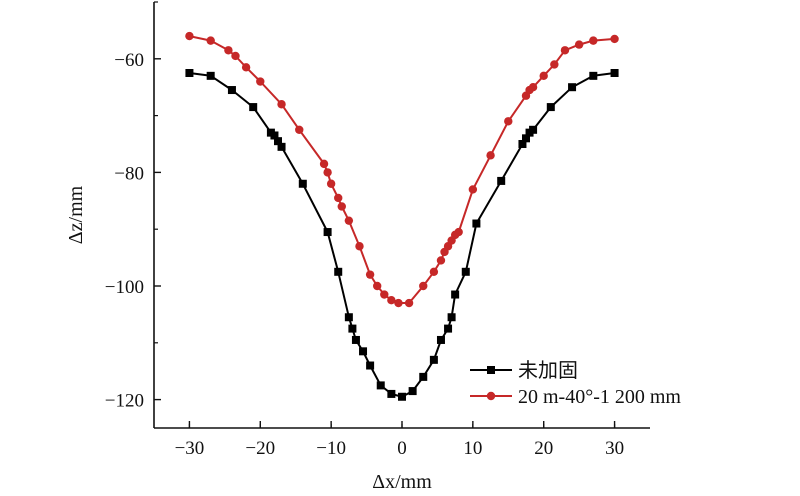 This screenshot has width=800, height=496. Describe the element at coordinates (76, 214) in the screenshot. I see `y-axis-title: Δz/mm` at that location.